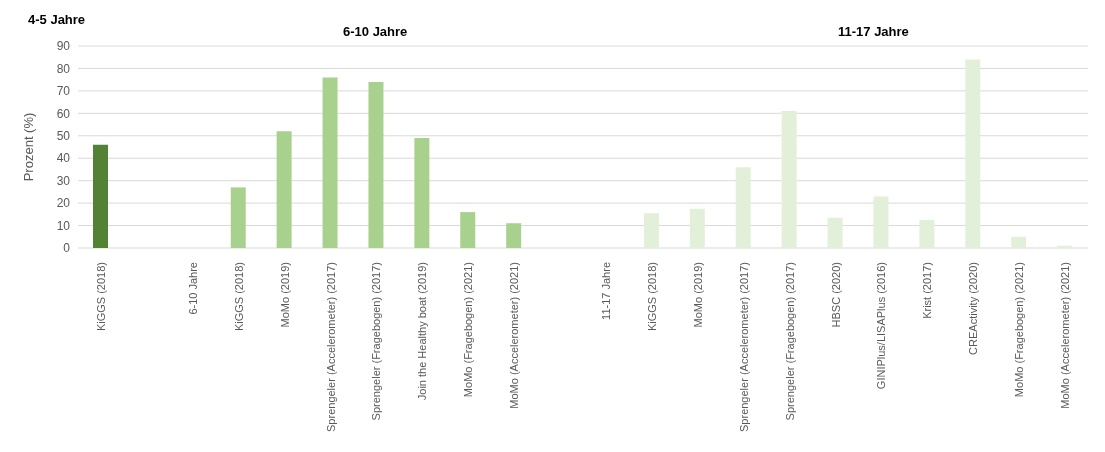 The image size is (1105, 452). I want to click on y-axis-title: Prozent (%), so click(28, 147).